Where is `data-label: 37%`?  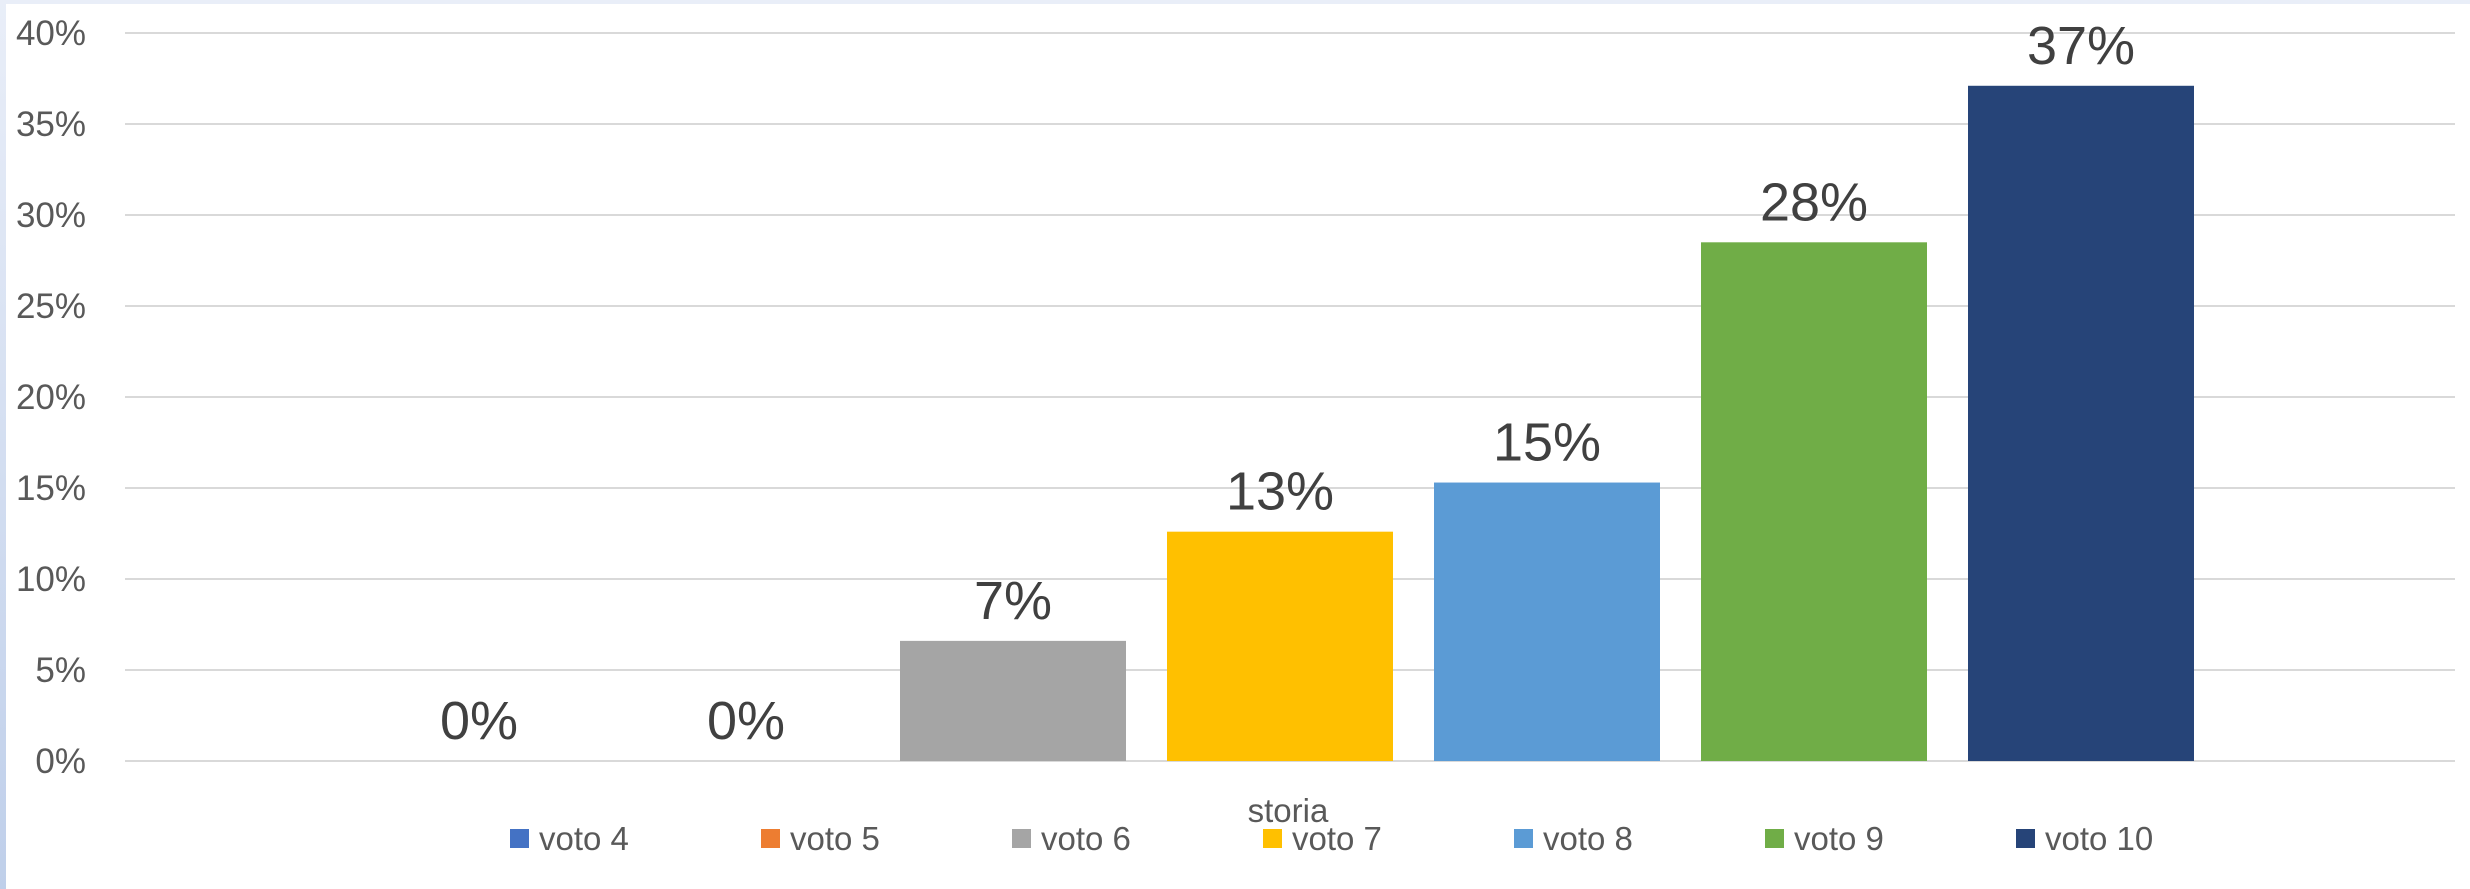
data-label: 37% is located at coordinates (2081, 46).